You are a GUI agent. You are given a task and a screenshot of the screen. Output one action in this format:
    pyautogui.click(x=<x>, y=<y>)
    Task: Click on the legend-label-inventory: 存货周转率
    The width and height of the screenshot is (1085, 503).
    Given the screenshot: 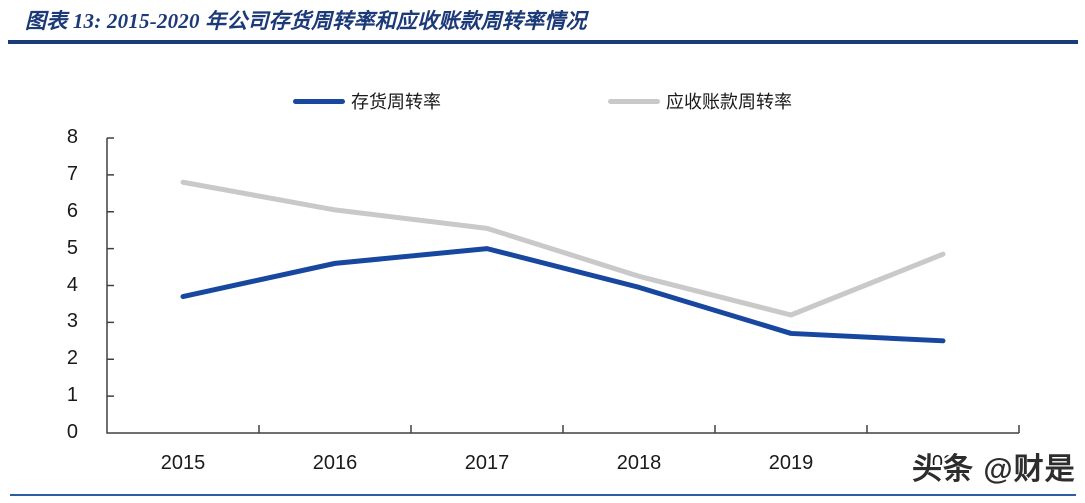 What is the action you would take?
    pyautogui.click(x=396, y=102)
    